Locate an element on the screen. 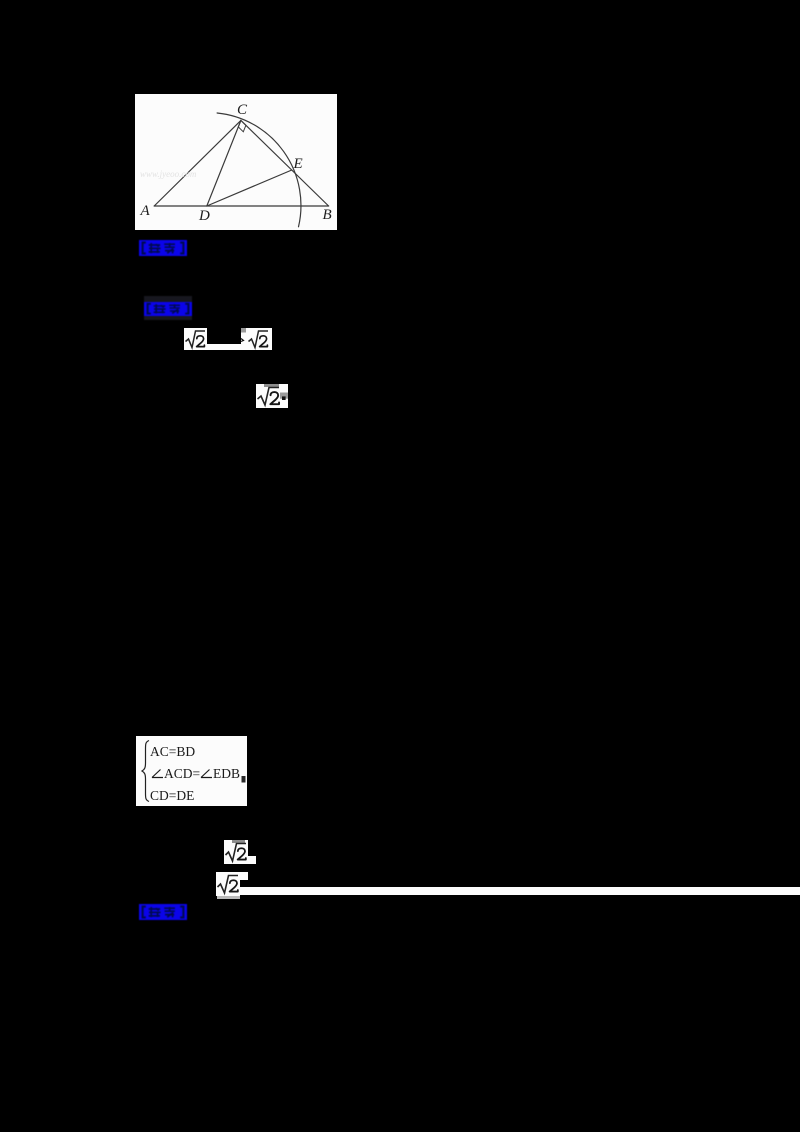  svg-text: www.jyeoo.com is located at coordinates (168, 174).